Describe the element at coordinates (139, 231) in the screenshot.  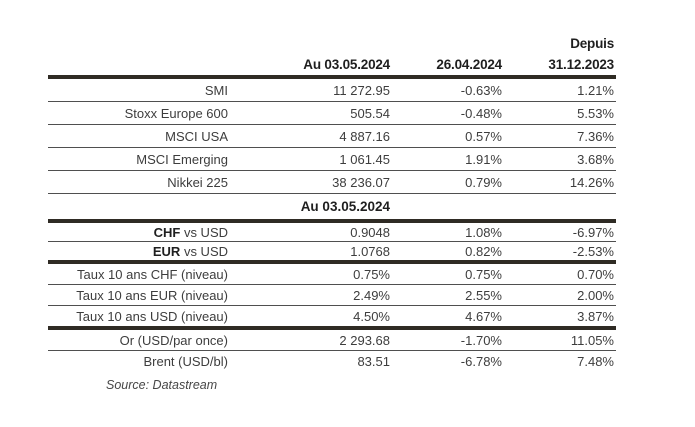
I see `row-label: CHF vs USD` at that location.